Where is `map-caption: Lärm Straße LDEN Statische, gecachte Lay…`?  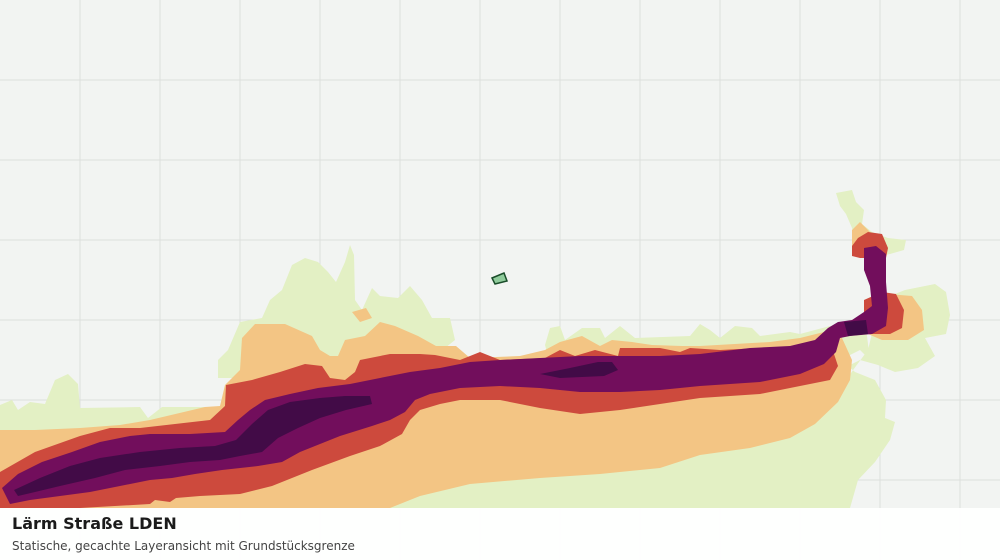 map-caption: Lärm Straße LDEN Statische, gecachte Lay… is located at coordinates (500, 534).